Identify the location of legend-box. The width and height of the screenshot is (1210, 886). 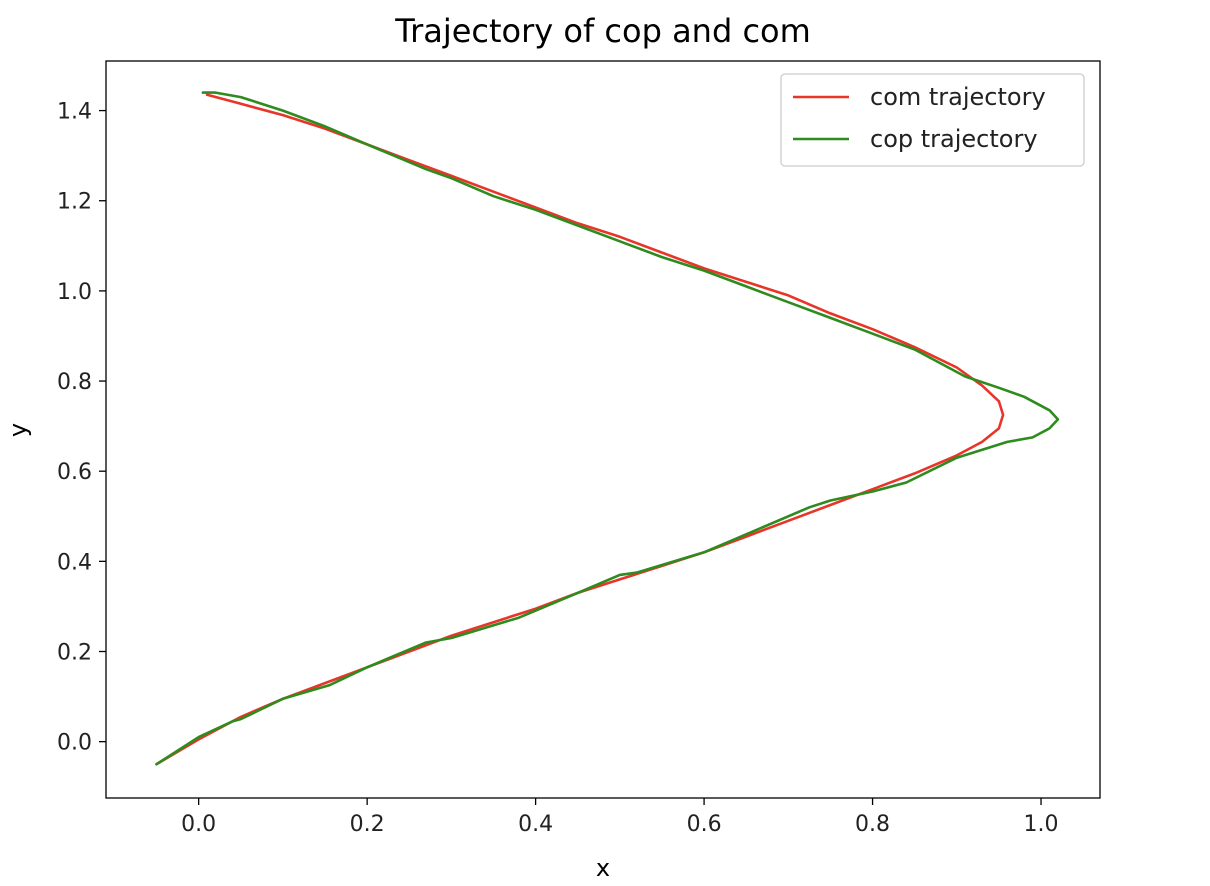
(932, 120).